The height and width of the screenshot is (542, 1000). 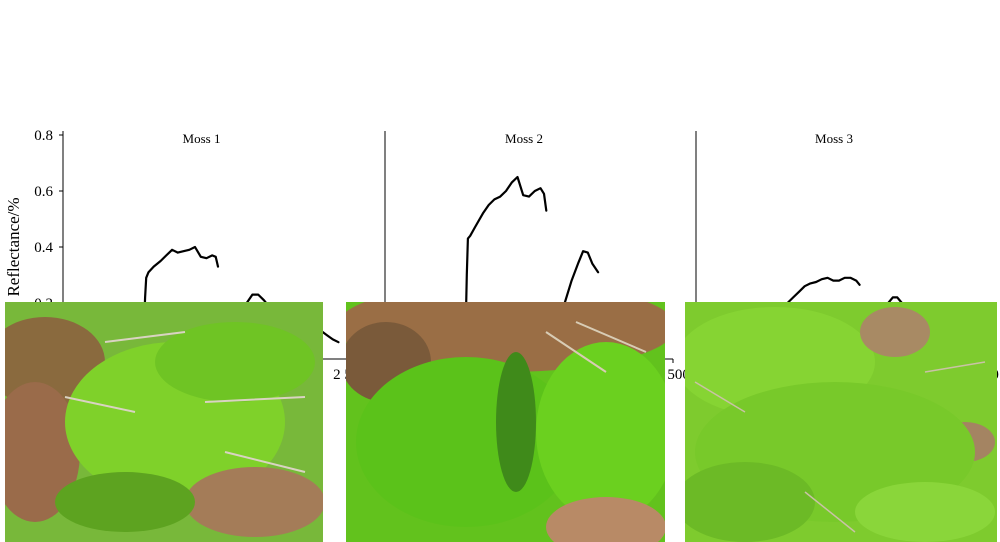 What do you see at coordinates (834, 138) in the screenshot?
I see `panel-title-3: Moss 3` at bounding box center [834, 138].